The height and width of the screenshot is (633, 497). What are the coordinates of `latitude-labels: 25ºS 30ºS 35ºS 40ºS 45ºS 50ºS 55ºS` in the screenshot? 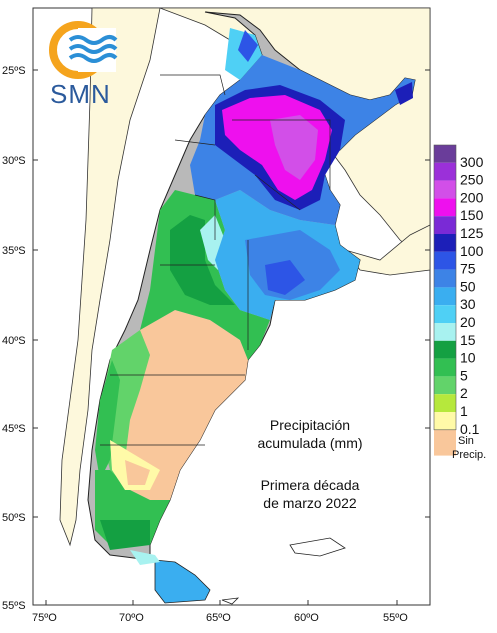 It's located at (14, 338).